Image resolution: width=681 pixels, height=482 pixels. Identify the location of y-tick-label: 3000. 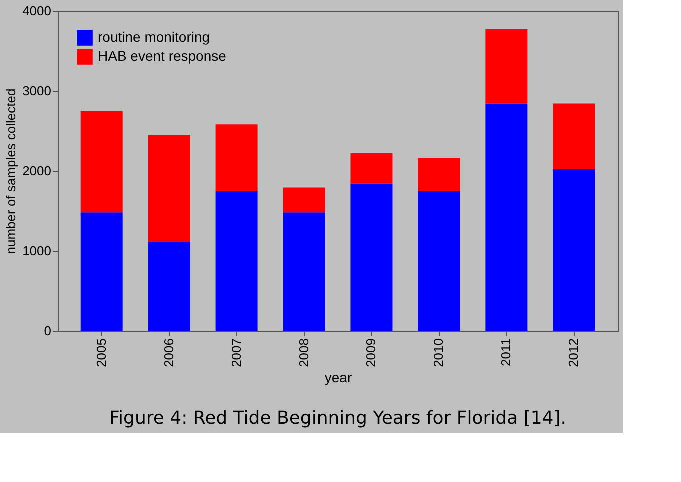
(37, 91).